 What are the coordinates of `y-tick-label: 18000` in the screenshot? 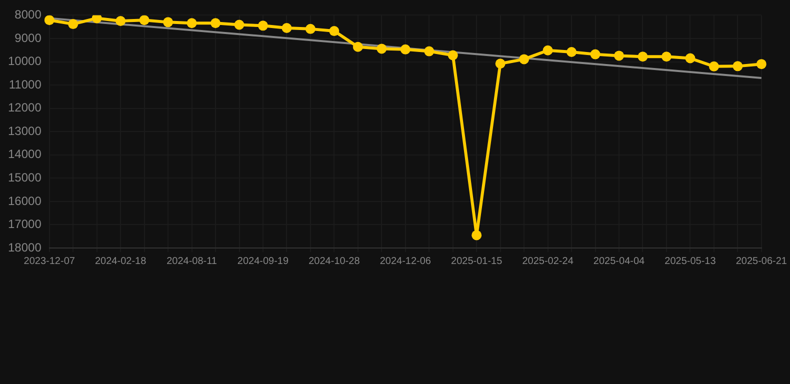 It's located at (25, 247).